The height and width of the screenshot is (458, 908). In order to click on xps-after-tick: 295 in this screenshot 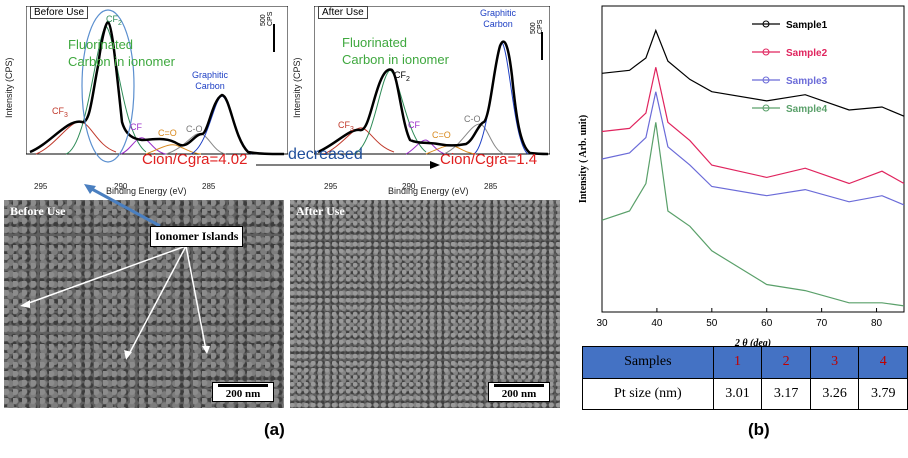, I will do `click(331, 186)`.